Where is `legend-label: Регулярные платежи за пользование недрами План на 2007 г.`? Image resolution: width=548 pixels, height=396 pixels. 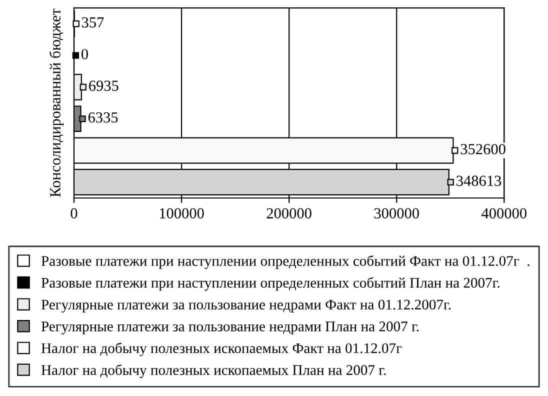
legend-label: Регулярные платежи за пользование недрами План на 2007 г. is located at coordinates (230, 328).